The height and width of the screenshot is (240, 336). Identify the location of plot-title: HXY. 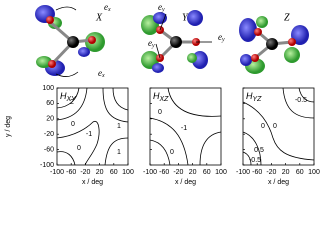
(68, 96).